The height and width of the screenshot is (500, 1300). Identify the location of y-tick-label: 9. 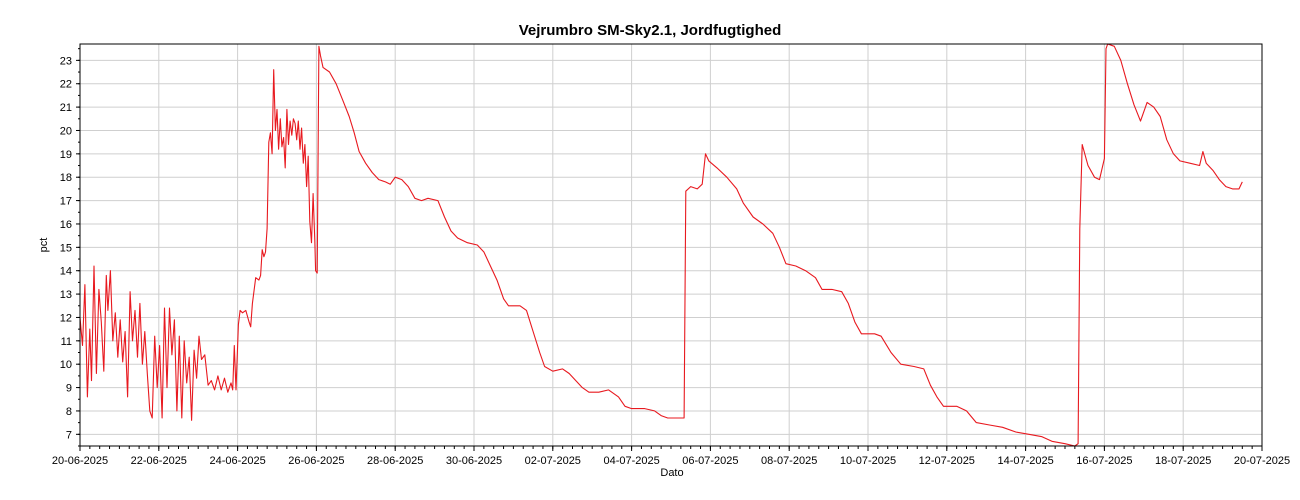
(69, 389).